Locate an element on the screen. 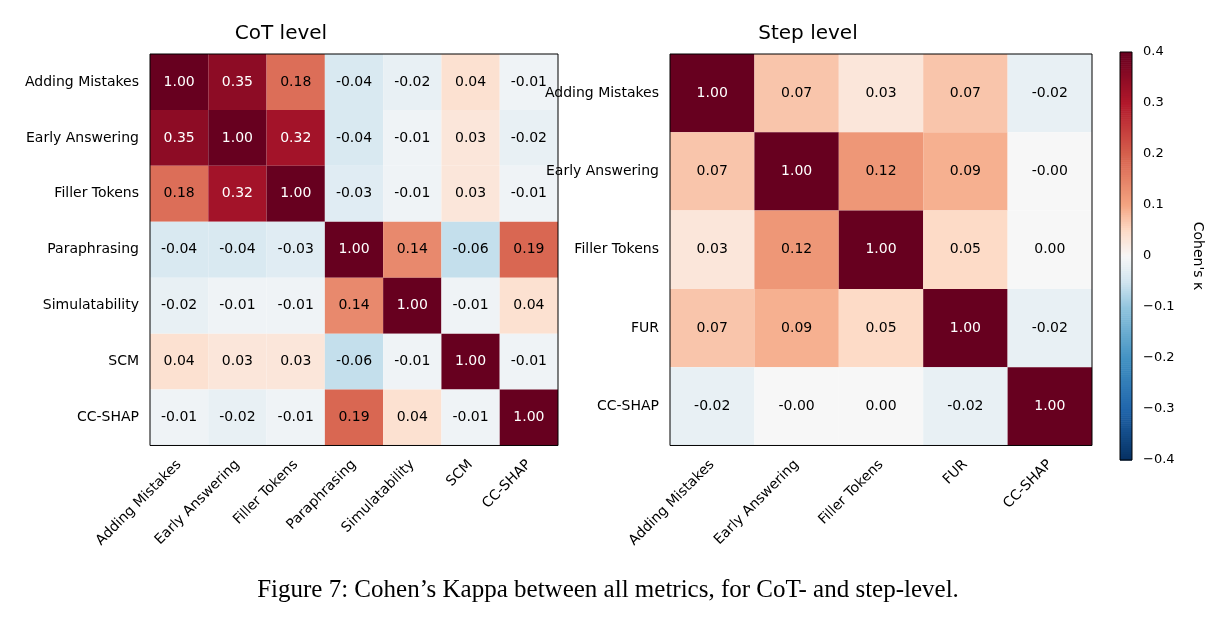 The width and height of the screenshot is (1216, 630). color-bar-label: 0 is located at coordinates (1147, 255).